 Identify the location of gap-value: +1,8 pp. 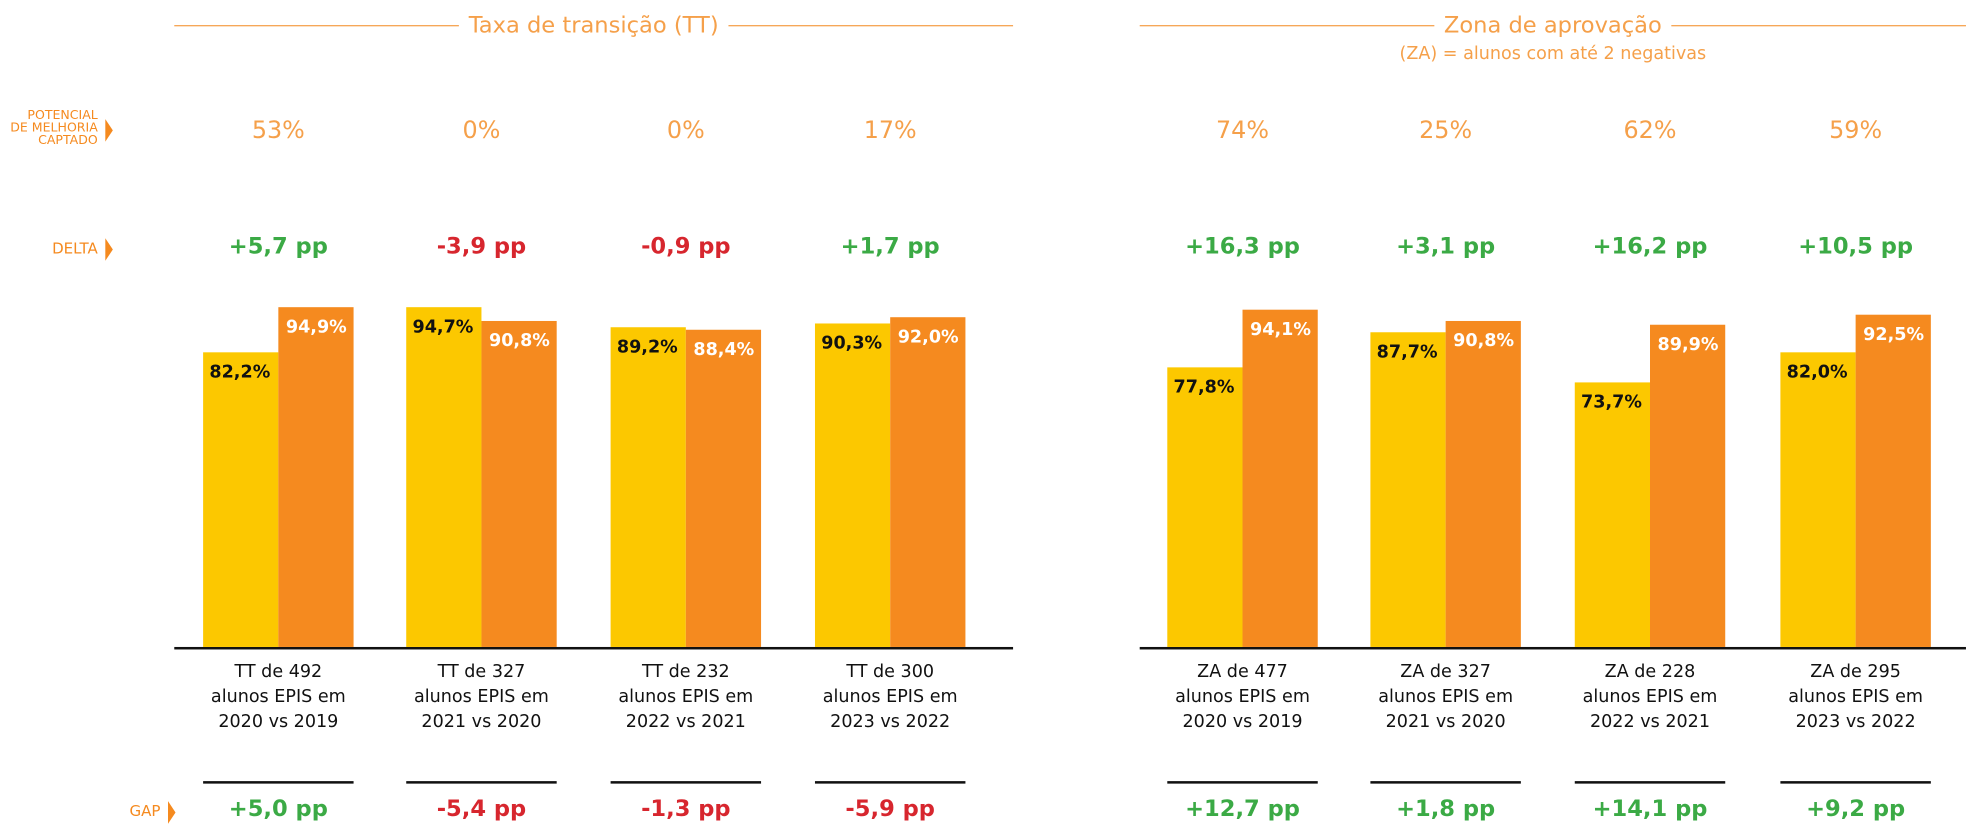
(1446, 809).